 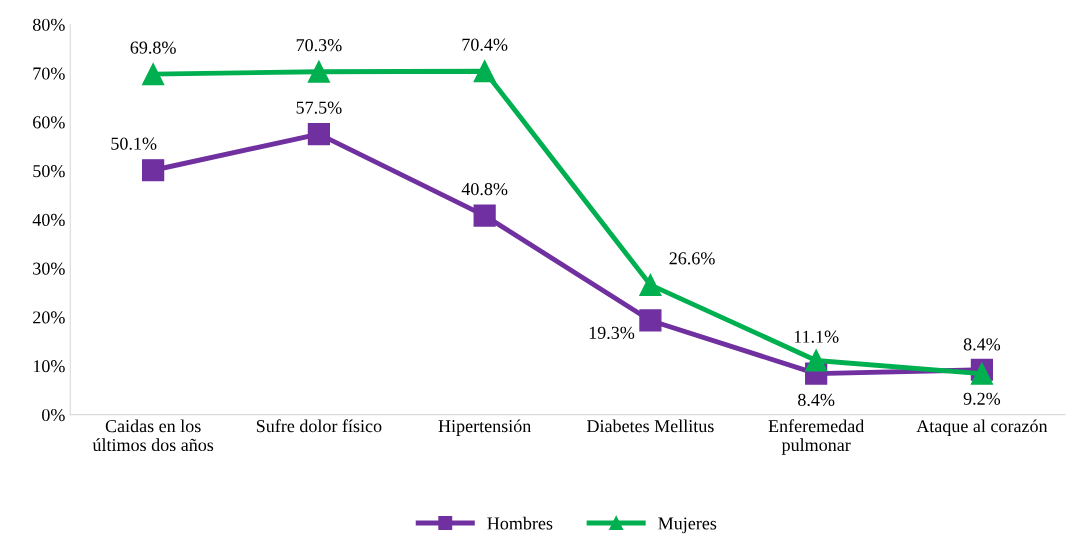 What do you see at coordinates (816, 437) in the screenshot?
I see `x-tick-label: Enferemedad pulmonar` at bounding box center [816, 437].